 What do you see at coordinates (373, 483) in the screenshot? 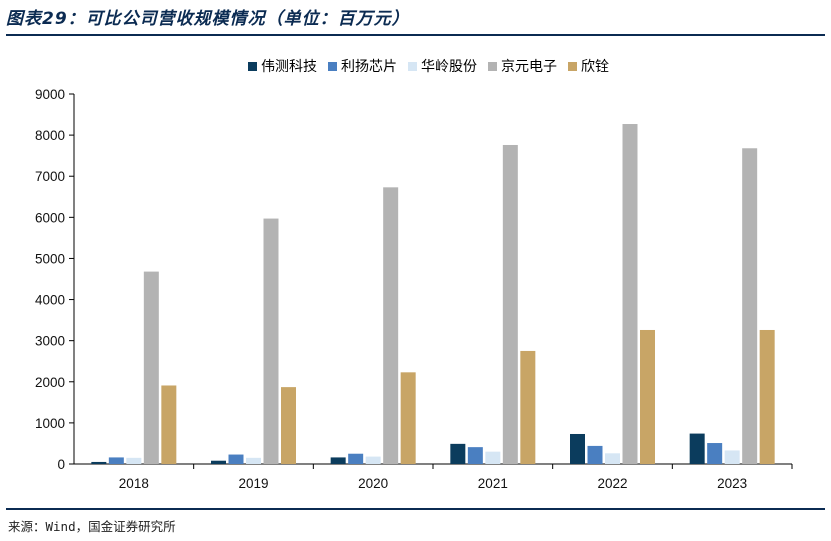
I see `x-tick-label: 2020` at bounding box center [373, 483].